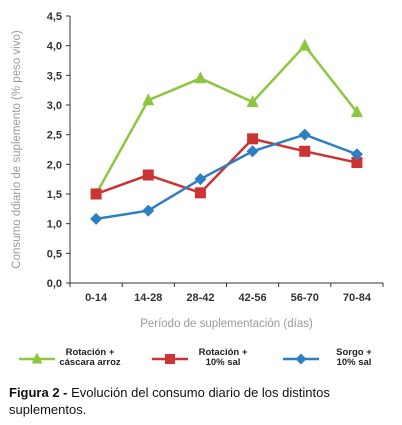 The width and height of the screenshot is (402, 425). Describe the element at coordinates (305, 298) in the screenshot. I see `x-tick-label: 56-70` at that location.